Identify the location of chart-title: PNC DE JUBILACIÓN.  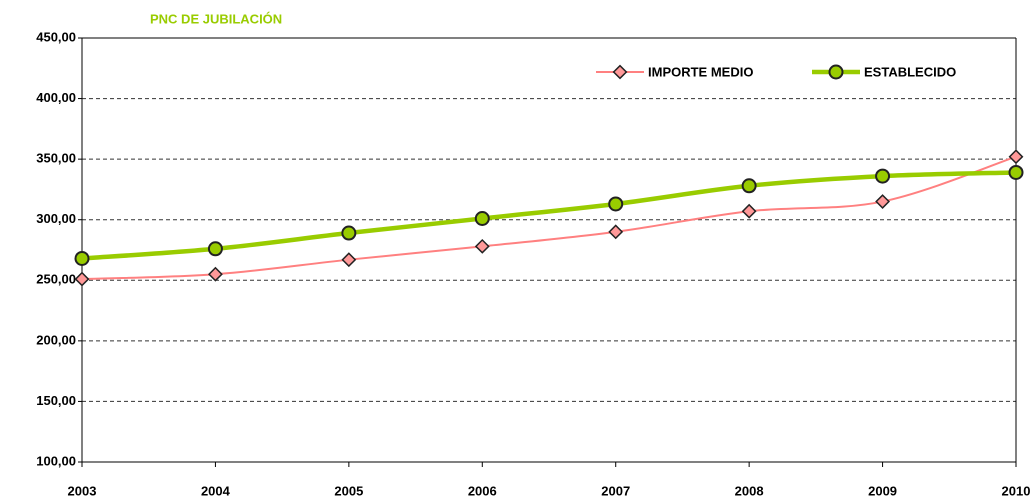
(216, 18).